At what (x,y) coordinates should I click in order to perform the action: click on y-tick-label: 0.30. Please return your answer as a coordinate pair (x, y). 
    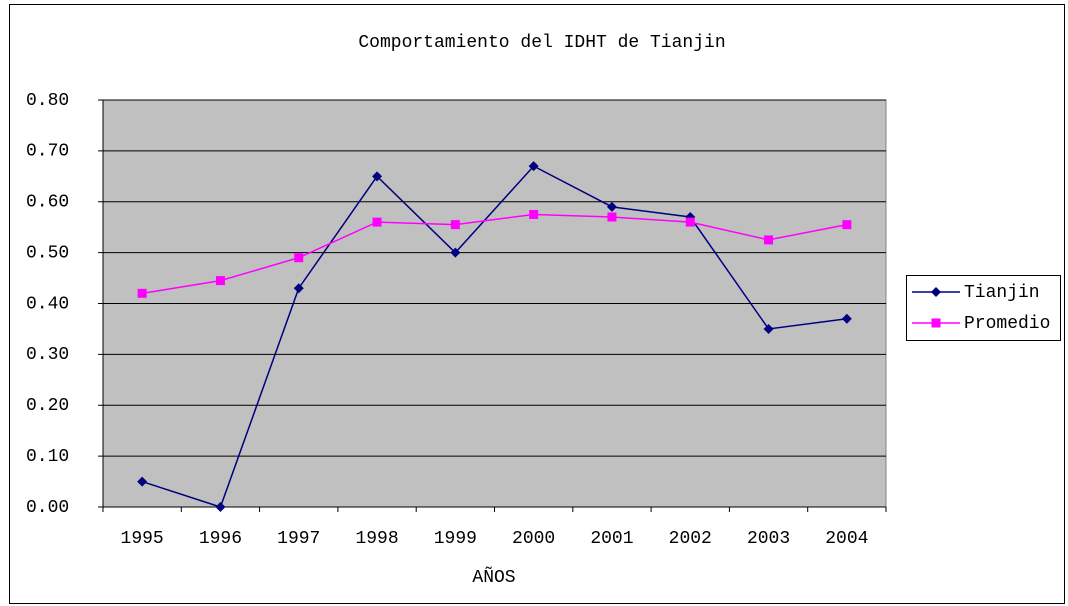
    Looking at the image, I should click on (47, 355).